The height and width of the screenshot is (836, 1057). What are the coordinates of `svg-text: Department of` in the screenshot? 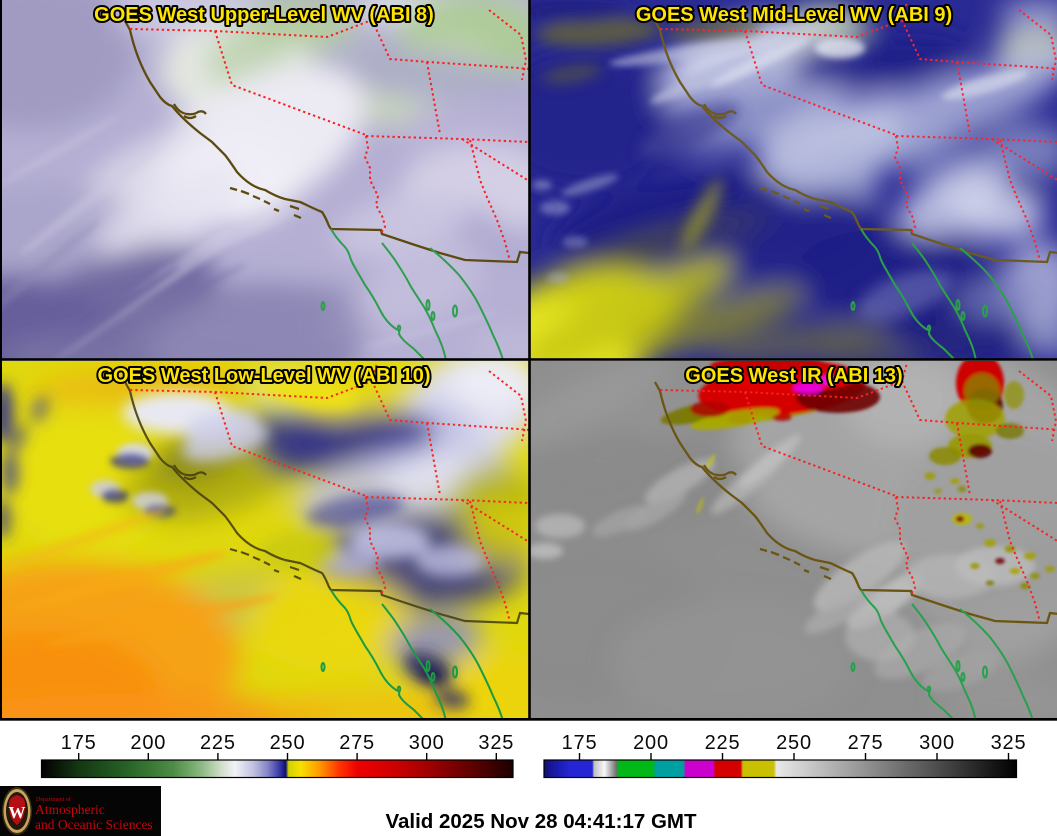 It's located at (53, 799).